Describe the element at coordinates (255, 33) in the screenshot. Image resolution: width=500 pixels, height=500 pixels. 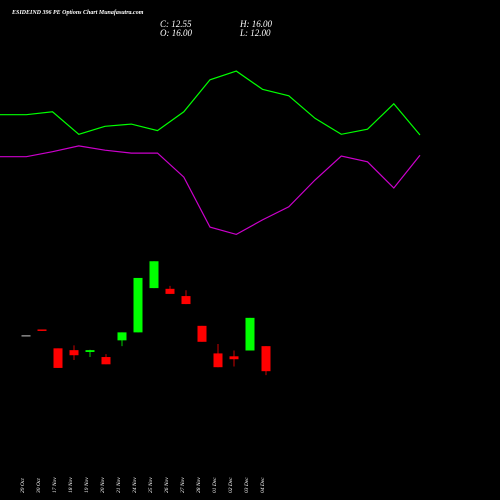
I see `low-label: L: 12.00` at that location.